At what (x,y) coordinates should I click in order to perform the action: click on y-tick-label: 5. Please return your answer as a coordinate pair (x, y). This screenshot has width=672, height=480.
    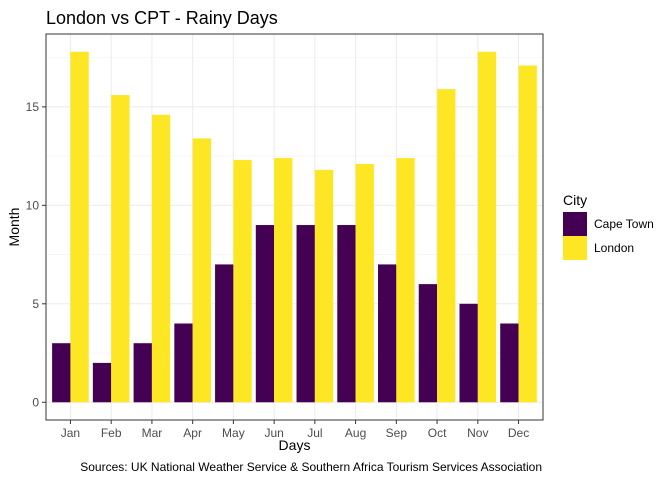
    Looking at the image, I should click on (35, 304).